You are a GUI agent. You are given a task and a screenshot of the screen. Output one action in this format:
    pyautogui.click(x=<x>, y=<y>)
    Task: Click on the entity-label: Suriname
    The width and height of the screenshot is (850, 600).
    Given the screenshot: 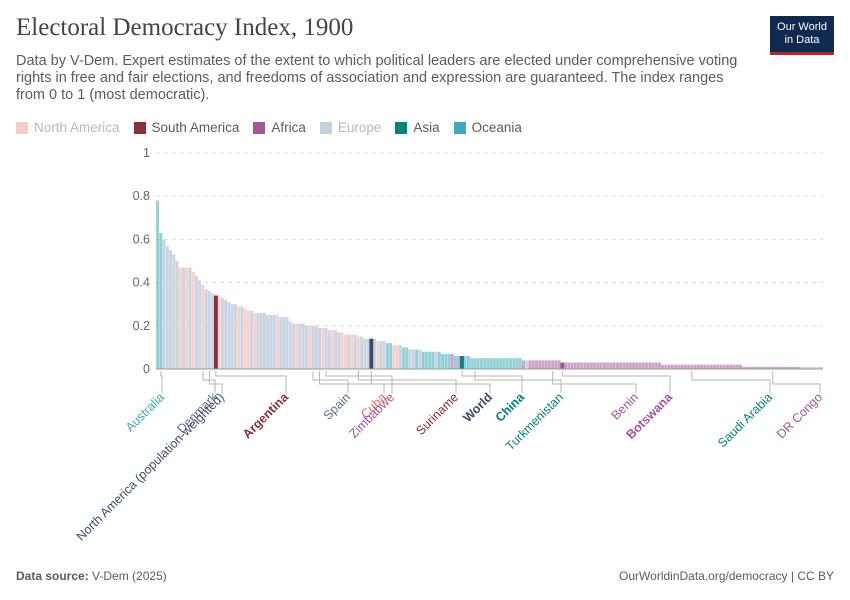 What is the action you would take?
    pyautogui.click(x=437, y=414)
    